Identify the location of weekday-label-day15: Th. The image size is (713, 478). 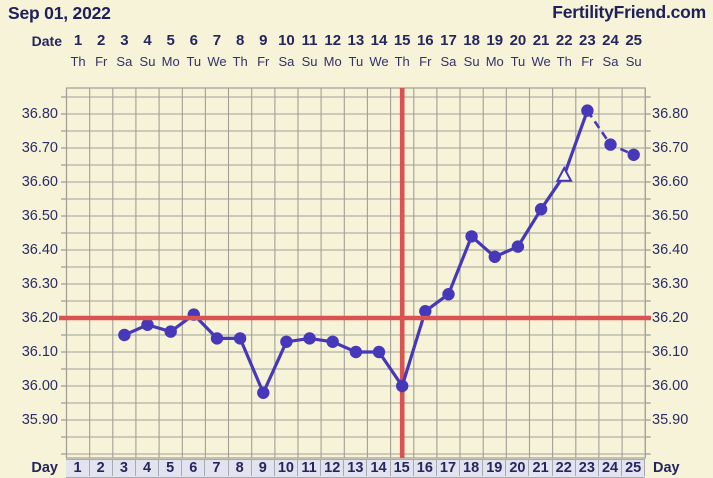
(402, 61).